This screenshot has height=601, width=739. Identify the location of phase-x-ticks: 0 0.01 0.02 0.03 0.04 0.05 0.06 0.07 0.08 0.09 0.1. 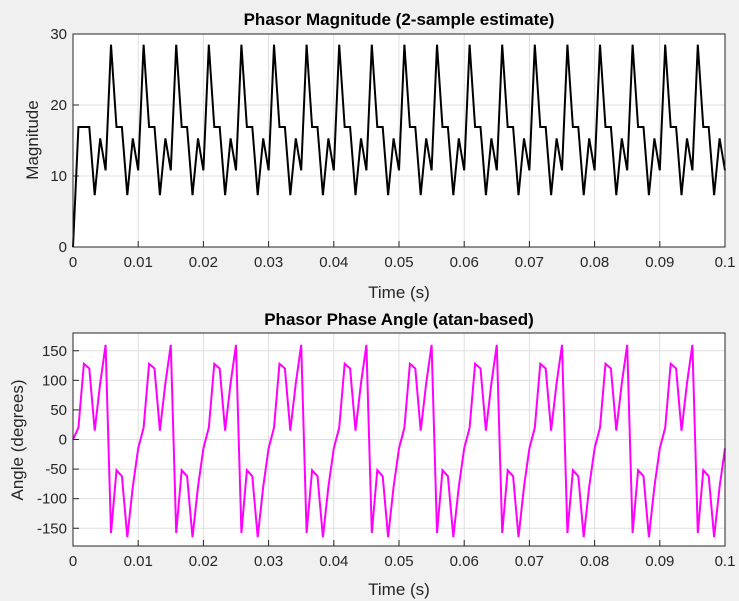
(402, 555).